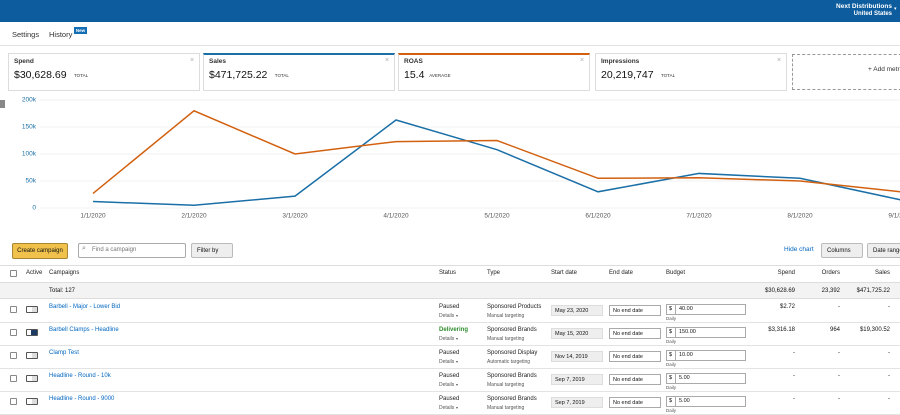 This screenshot has height=415, width=900. I want to click on start-date: May 15, 2020, so click(577, 333).